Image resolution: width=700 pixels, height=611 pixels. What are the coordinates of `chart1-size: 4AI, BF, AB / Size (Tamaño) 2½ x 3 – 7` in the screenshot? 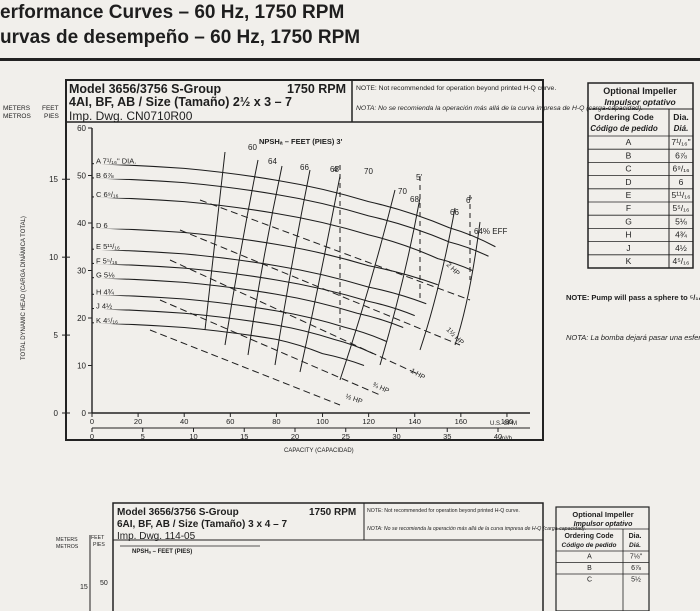 It's located at (180, 102).